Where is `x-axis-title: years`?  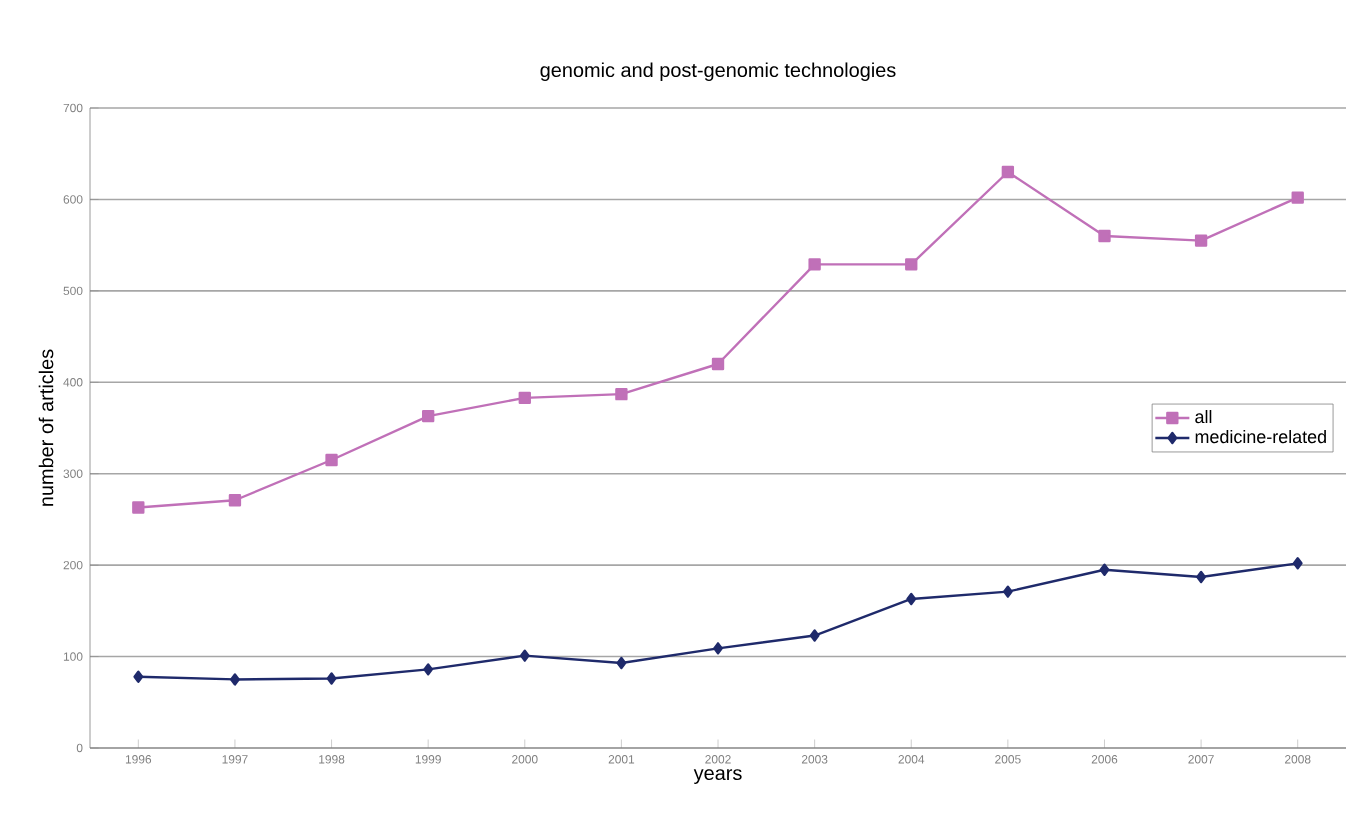 x-axis-title: years is located at coordinates (717, 777).